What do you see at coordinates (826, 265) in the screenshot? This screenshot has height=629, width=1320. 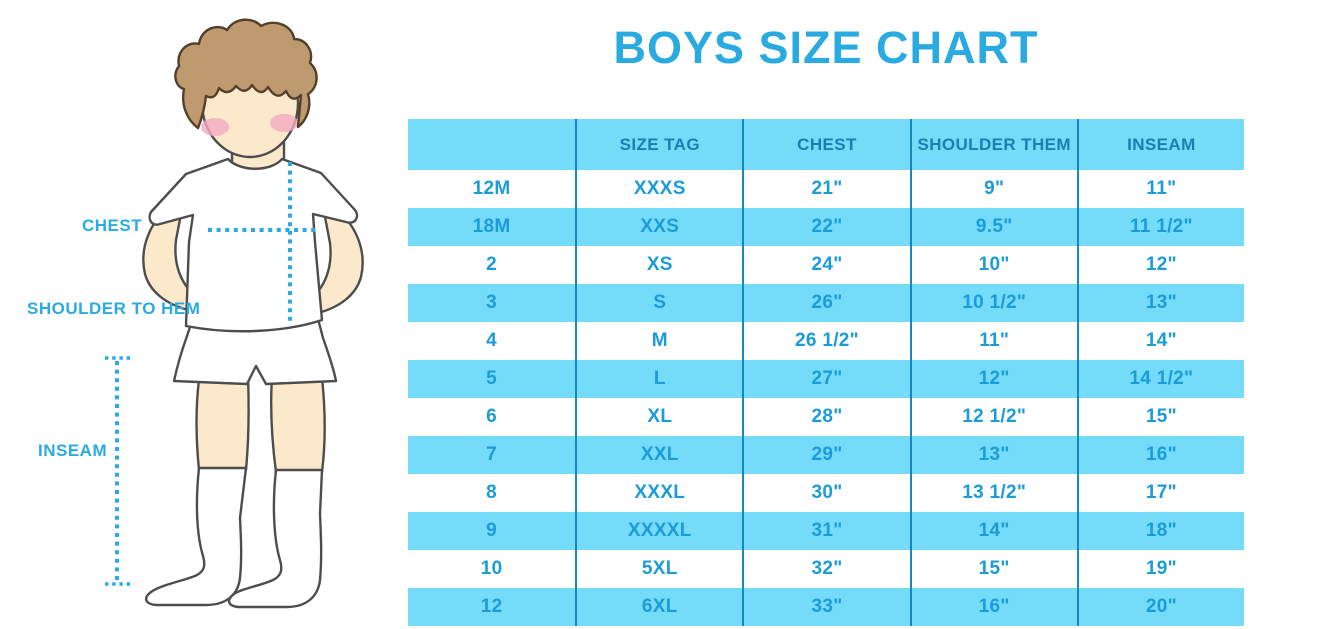 I see `cell: 24"` at bounding box center [826, 265].